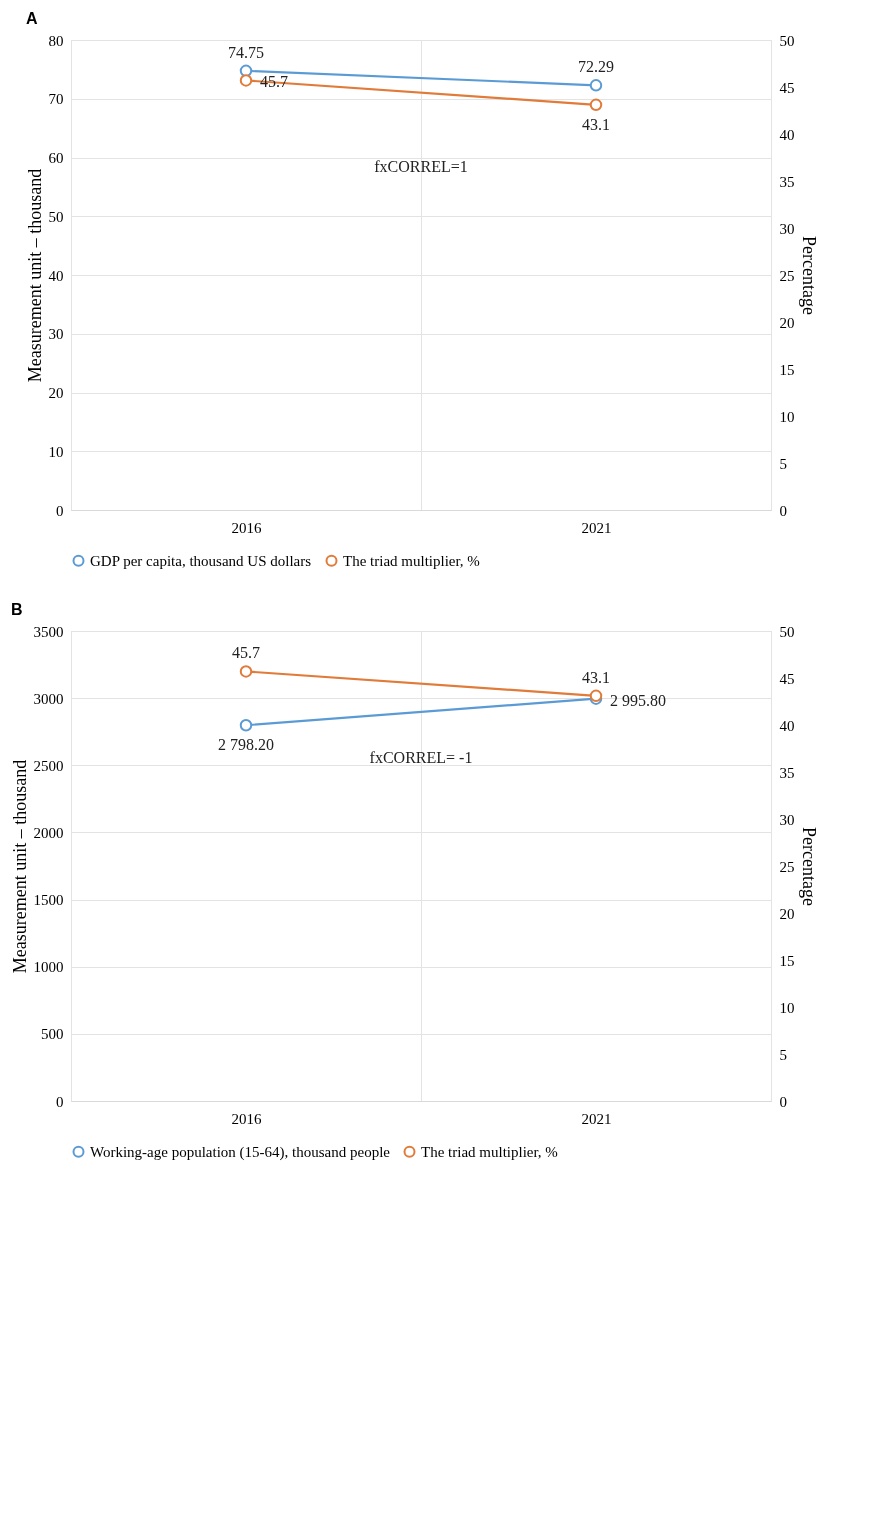 This screenshot has width=882, height=1513. Describe the element at coordinates (638, 700) in the screenshot. I see `data-label: 2 995.80` at that location.